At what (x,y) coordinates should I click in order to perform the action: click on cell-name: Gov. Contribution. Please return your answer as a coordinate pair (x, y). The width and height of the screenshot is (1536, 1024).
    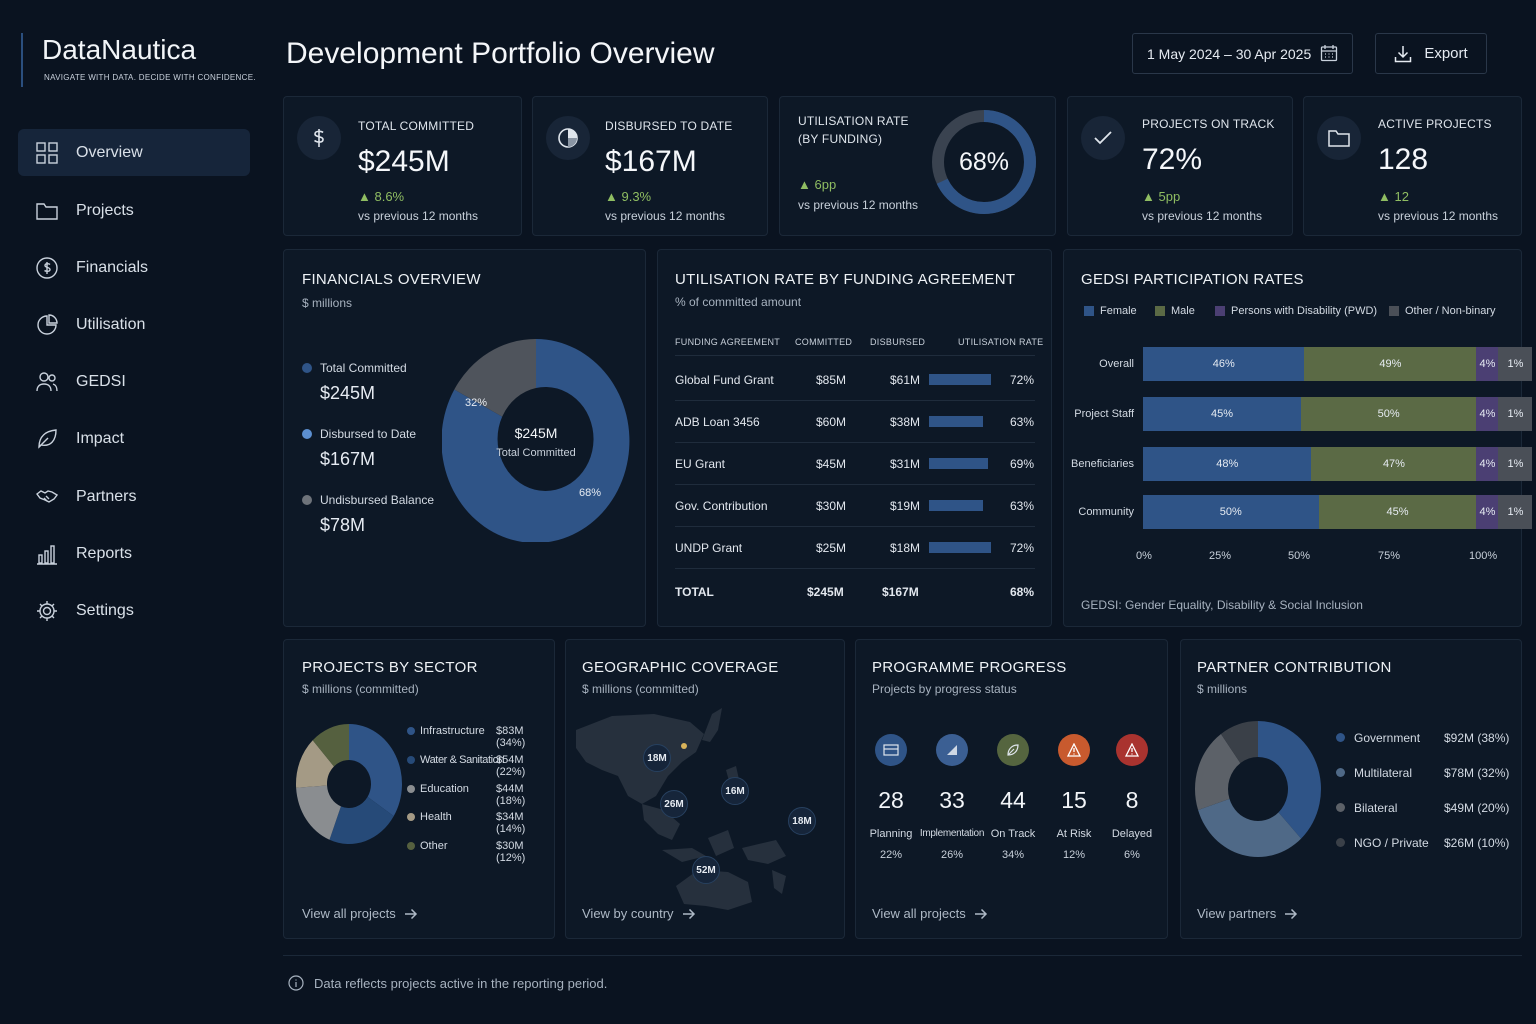
    Looking at the image, I should click on (721, 506).